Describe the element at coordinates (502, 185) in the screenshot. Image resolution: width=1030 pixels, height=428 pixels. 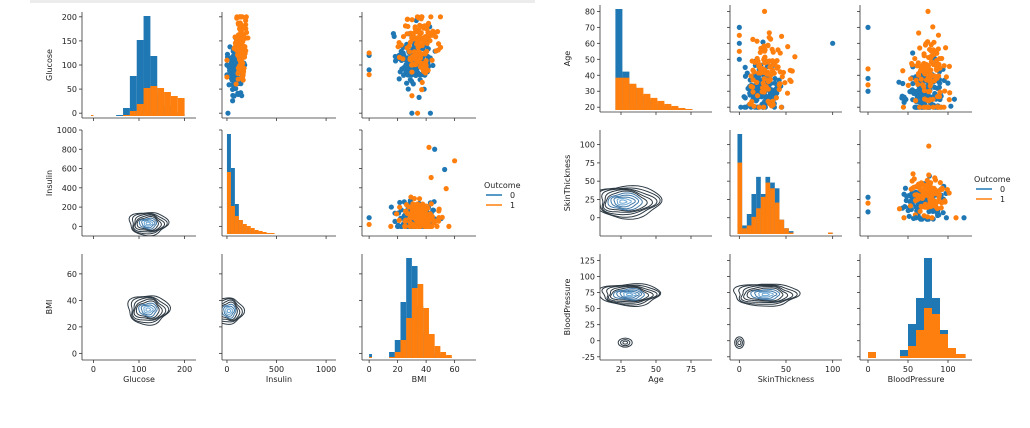
I see `legend-title: Outcome` at that location.